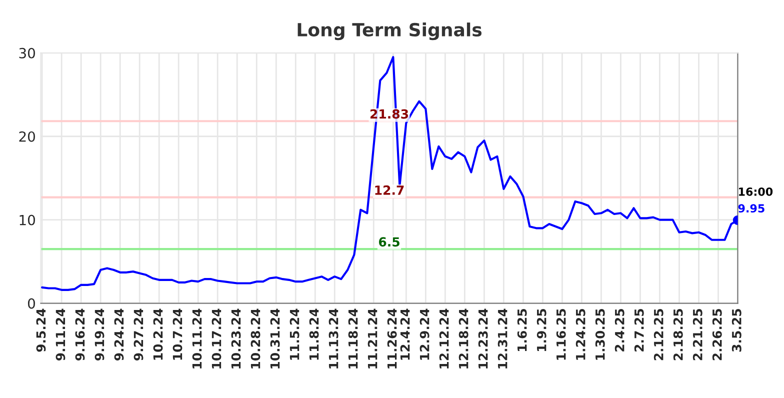 The width and height of the screenshot is (784, 398). Describe the element at coordinates (737, 330) in the screenshot. I see `x-tick-label: 3.5.25` at that location.